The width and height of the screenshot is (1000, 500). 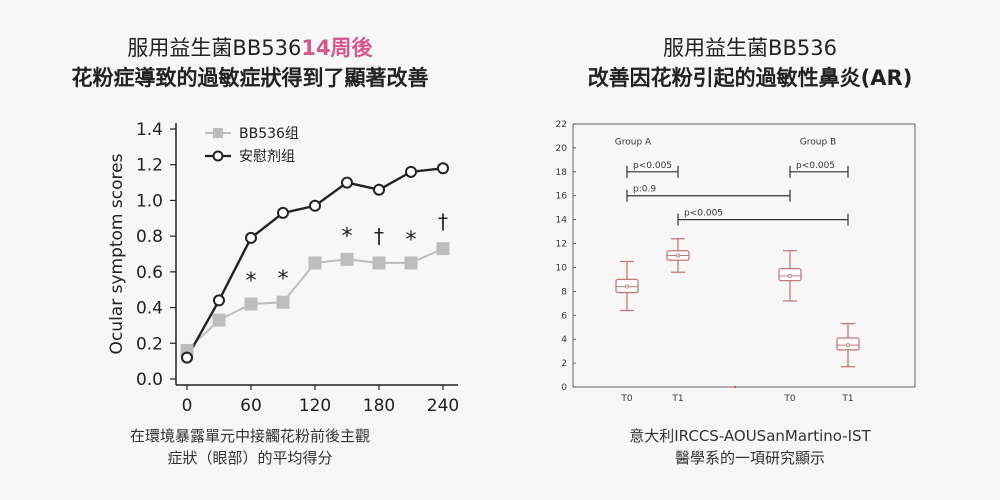 What do you see at coordinates (749, 458) in the screenshot?
I see `right-caption-line2: 醫學系的一項研究顯示` at bounding box center [749, 458].